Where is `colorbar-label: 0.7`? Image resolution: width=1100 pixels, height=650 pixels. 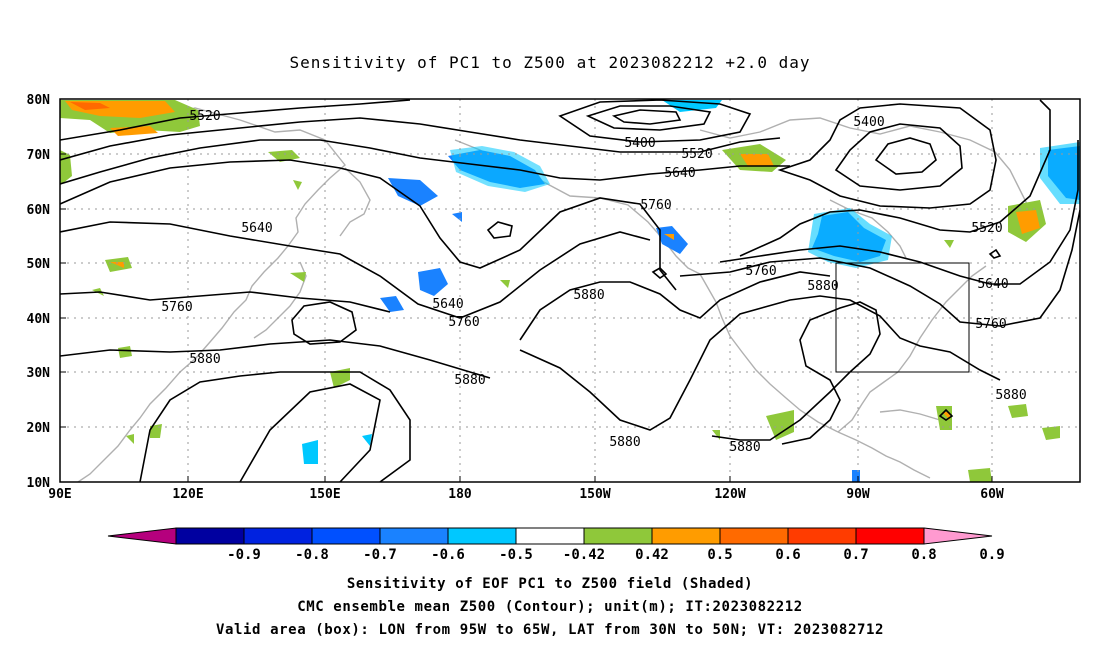
colorbar-label: 0.7 is located at coordinates (855, 555).